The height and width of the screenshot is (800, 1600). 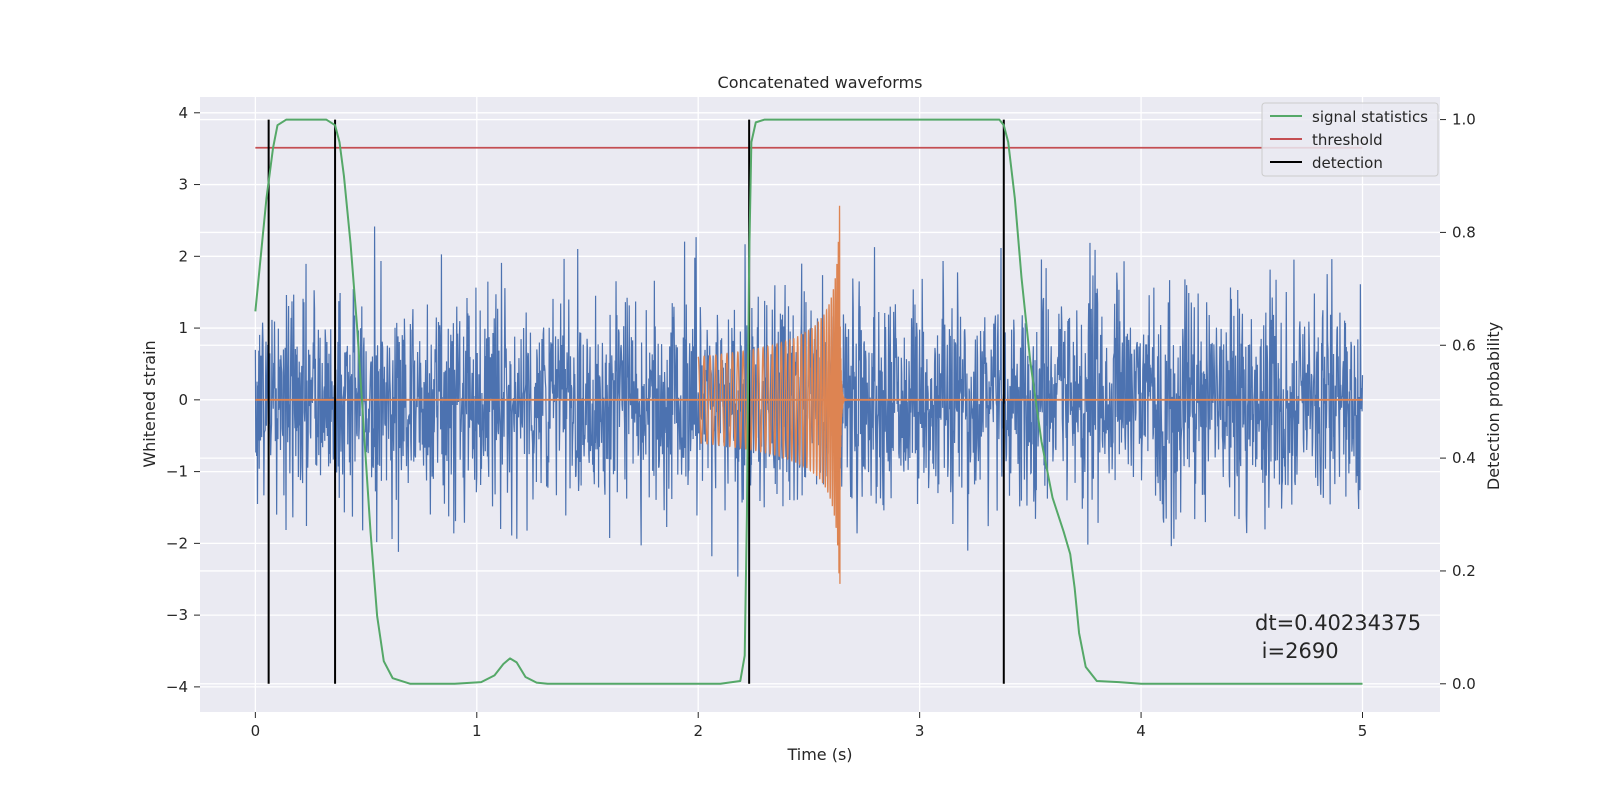 I want to click on y-axis-label: Whitened strain, so click(x=149, y=403).